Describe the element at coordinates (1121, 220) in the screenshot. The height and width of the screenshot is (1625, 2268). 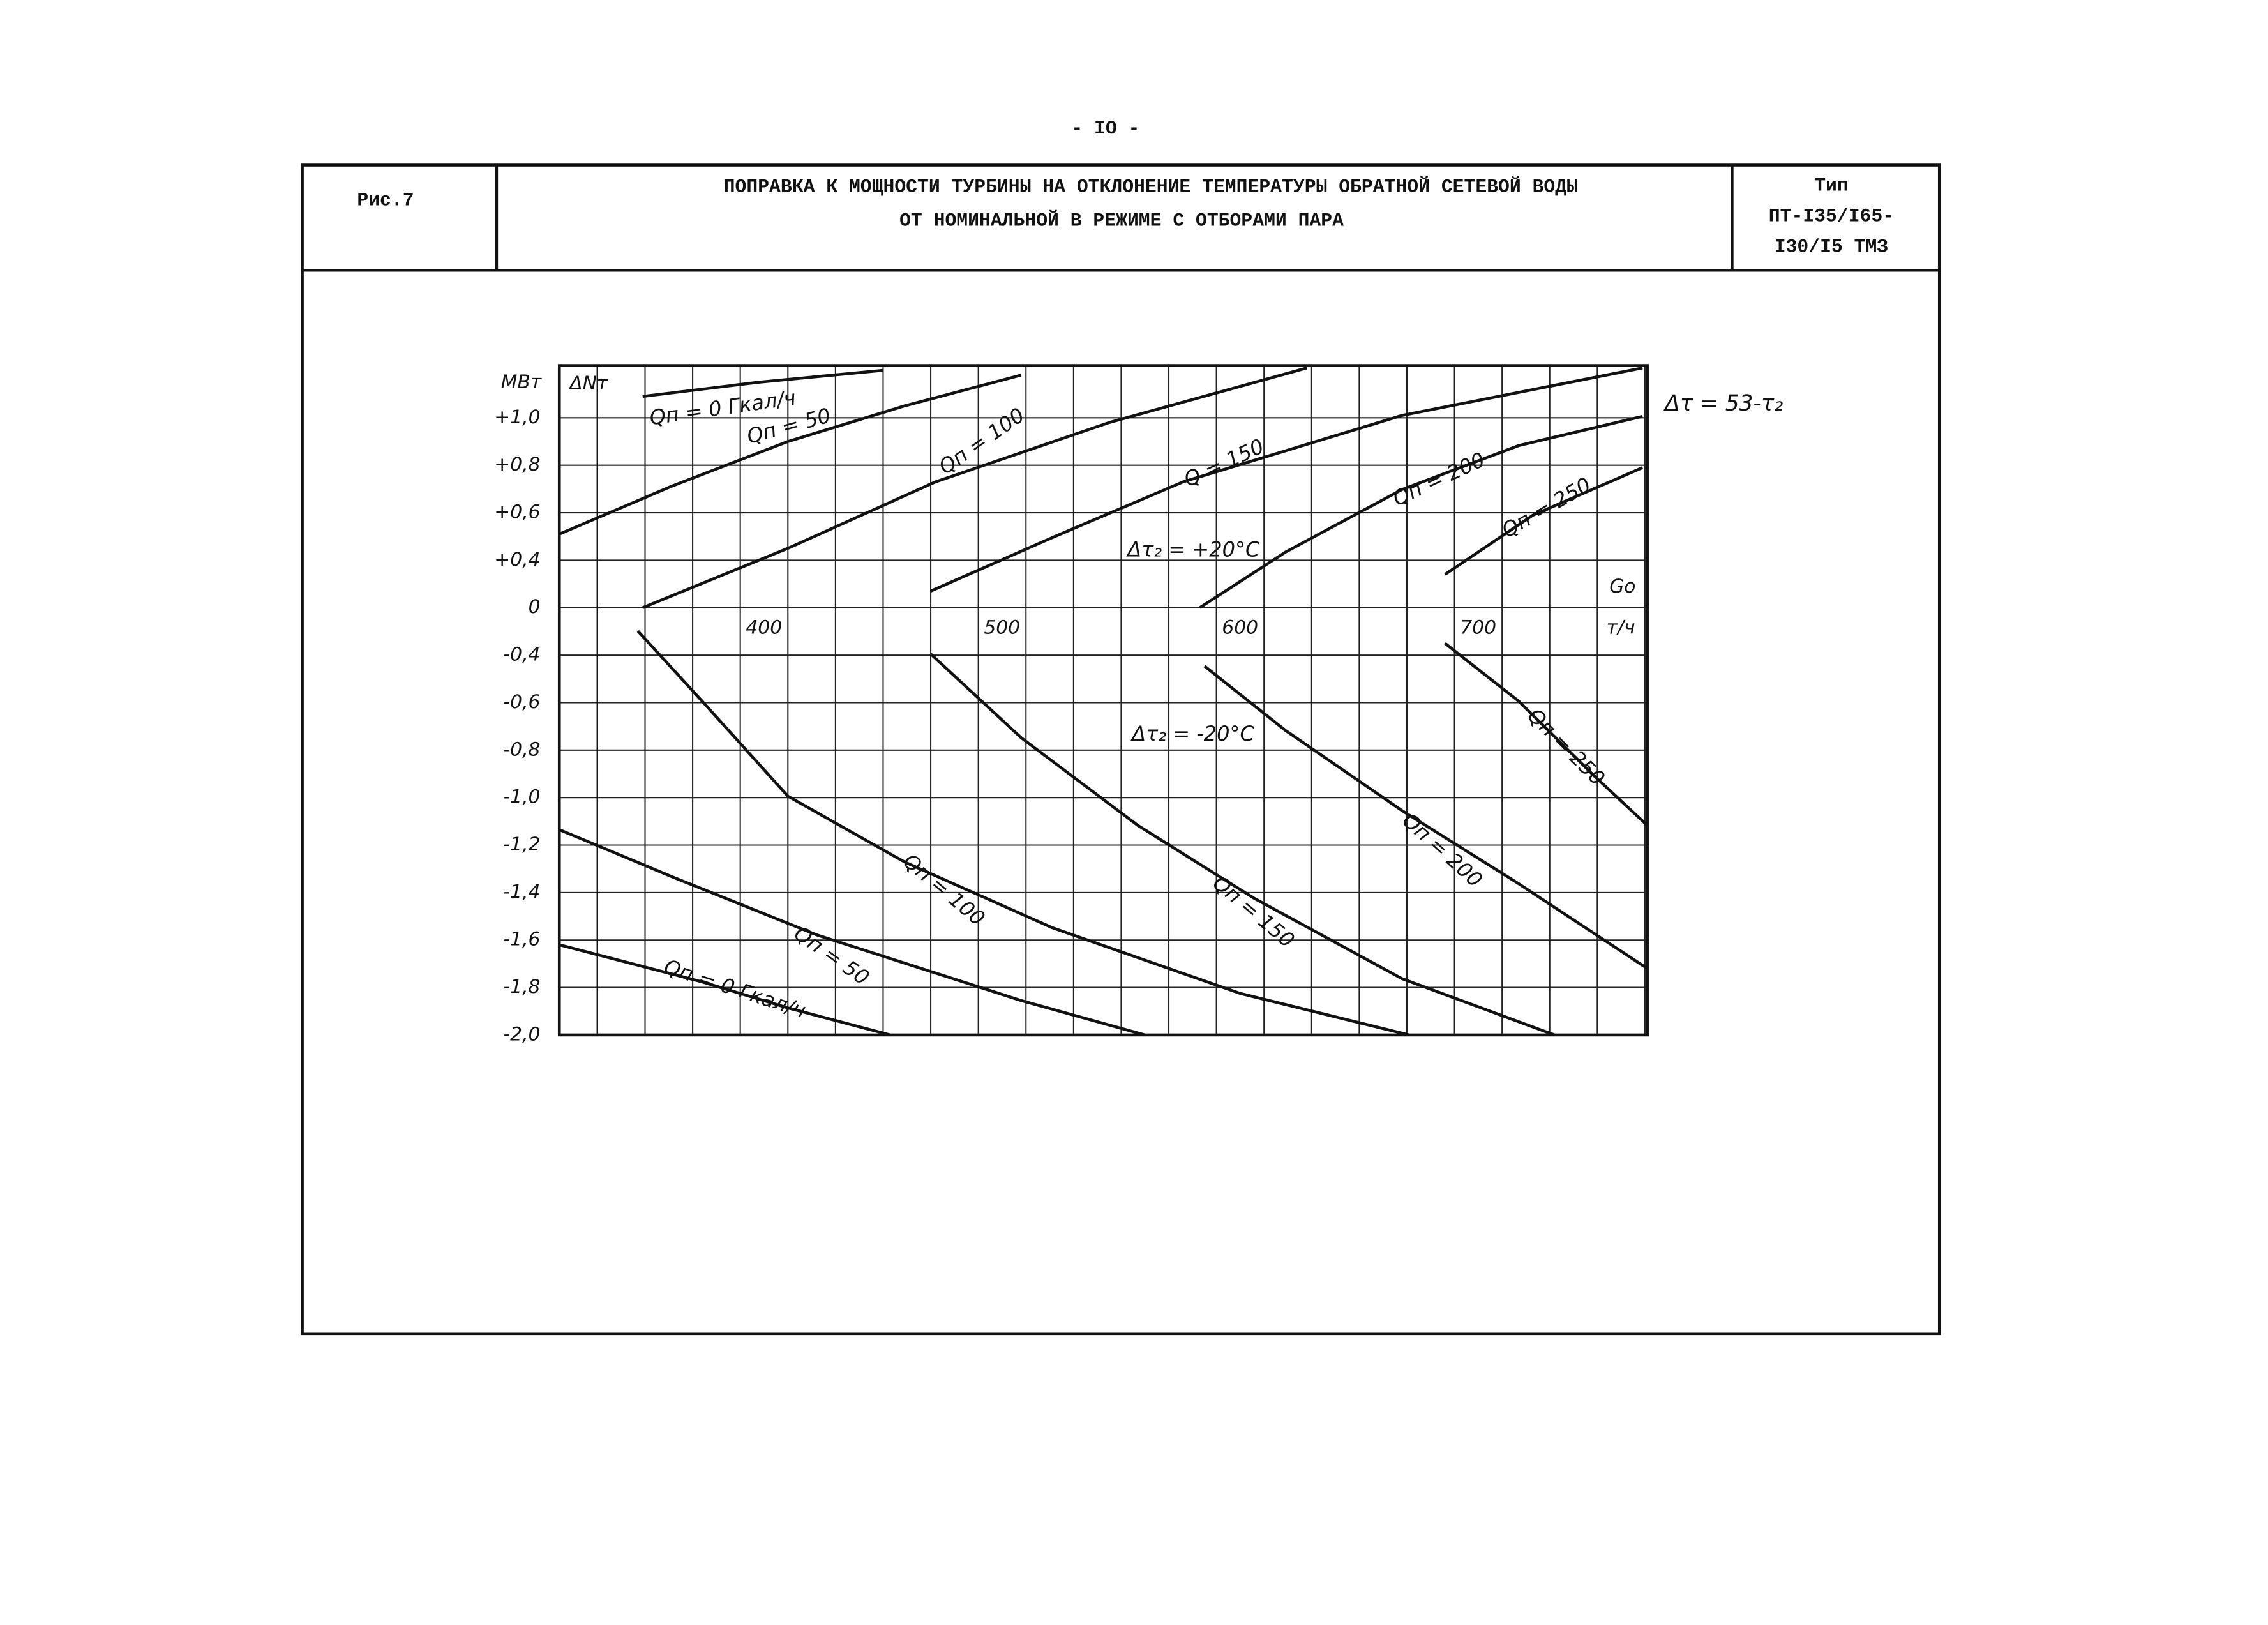
I see `title-line: ОТ НОМИНАЛЬНОЙ В РЕЖИМЕ С ОТБОРАМИ ПАРА` at that location.